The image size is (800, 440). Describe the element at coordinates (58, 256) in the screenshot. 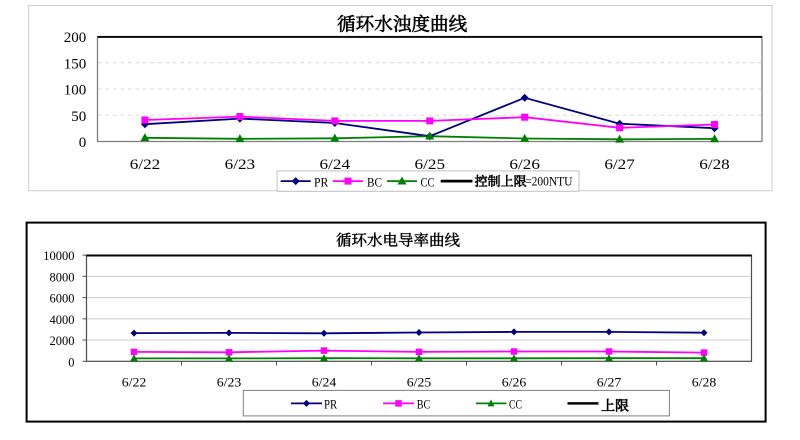

I see `svg-text: 10000` at that location.